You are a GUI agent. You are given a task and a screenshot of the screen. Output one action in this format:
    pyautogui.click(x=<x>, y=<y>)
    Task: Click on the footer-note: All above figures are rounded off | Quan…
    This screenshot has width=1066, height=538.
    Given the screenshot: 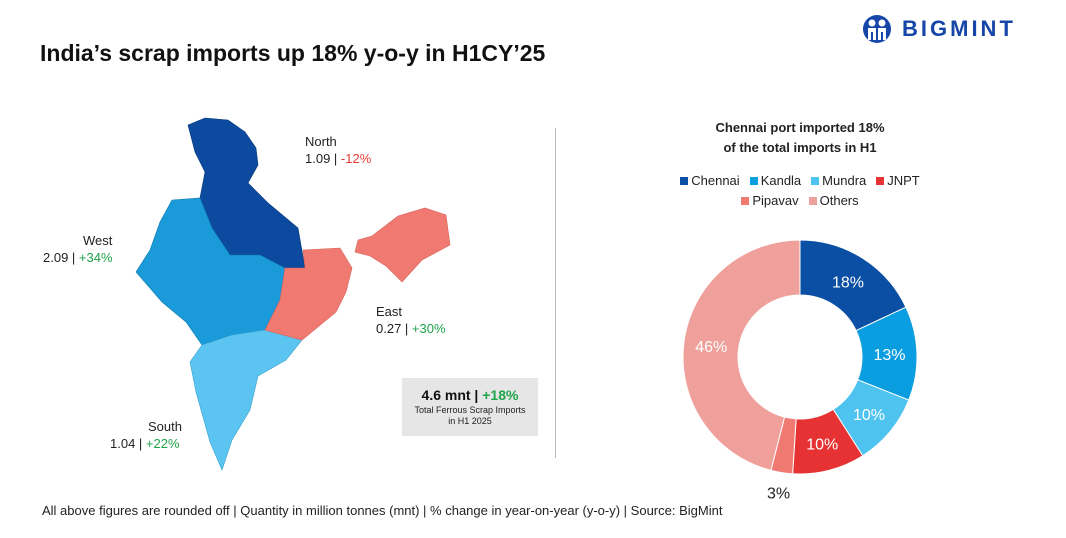 What is the action you would take?
    pyautogui.click(x=382, y=510)
    